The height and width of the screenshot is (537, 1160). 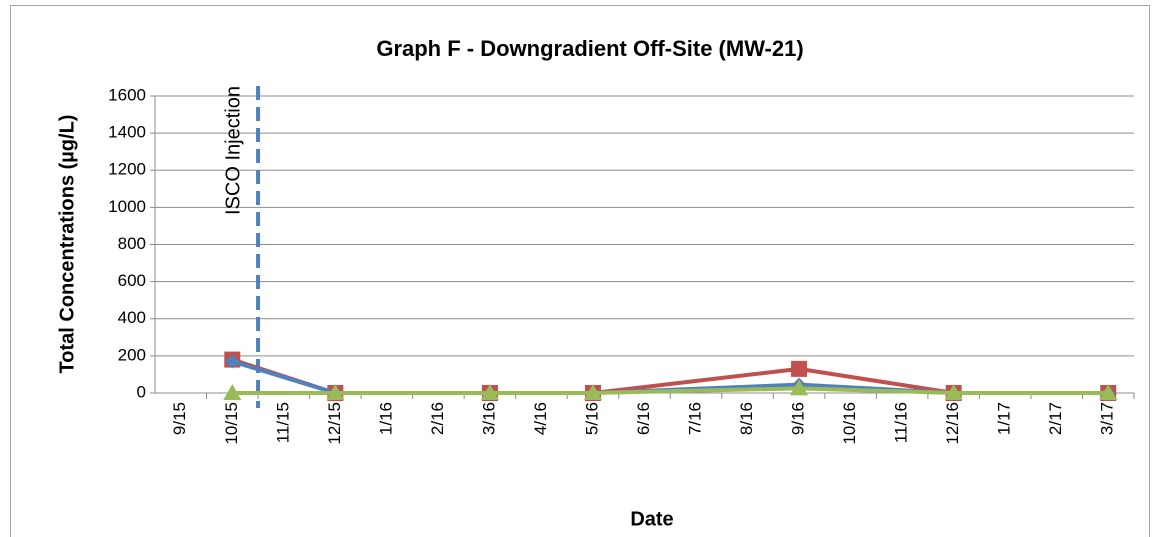 I want to click on x-tick-label: 5/16, so click(x=591, y=418).